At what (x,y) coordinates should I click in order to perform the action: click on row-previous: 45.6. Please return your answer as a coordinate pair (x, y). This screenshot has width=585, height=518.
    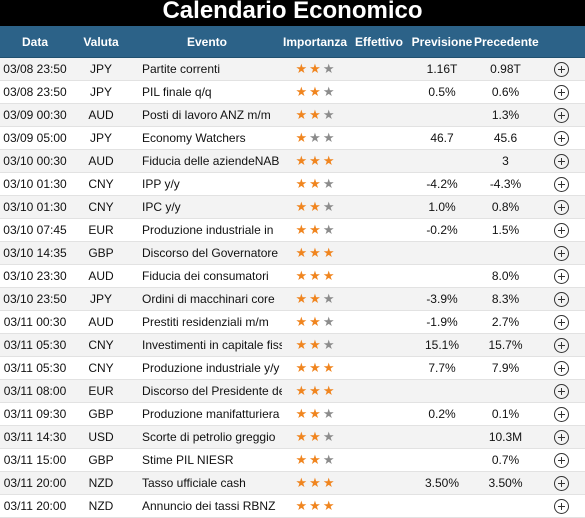
    Looking at the image, I should click on (505, 138).